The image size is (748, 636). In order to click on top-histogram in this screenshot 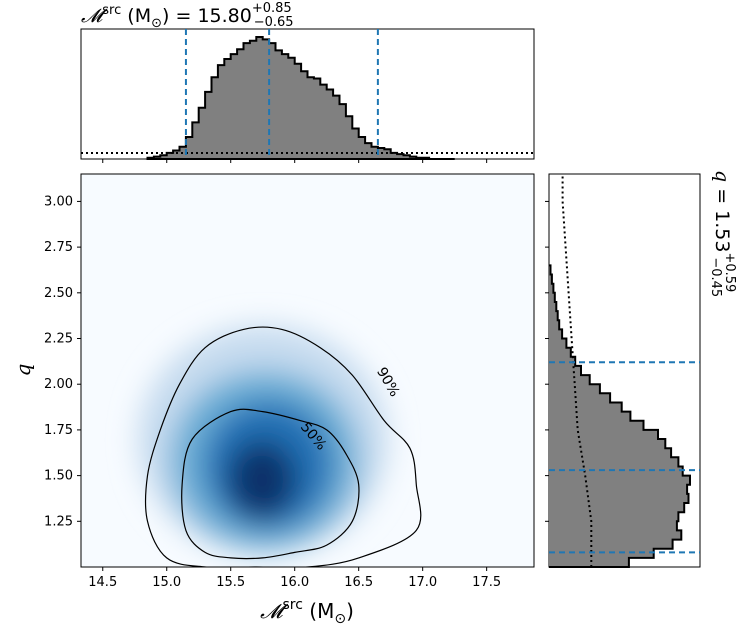, I will do `click(307, 94)`.